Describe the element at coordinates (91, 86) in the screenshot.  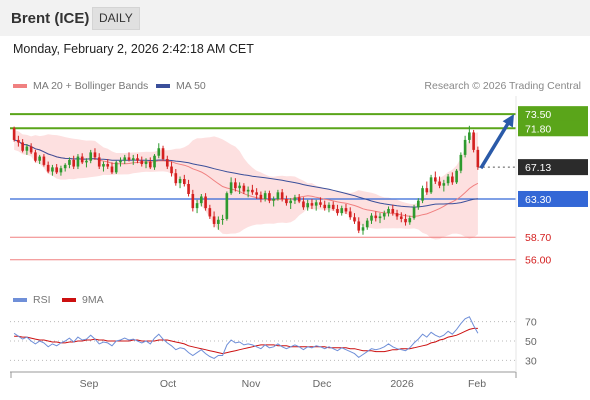
I see `legend-label-ma20: MA 20 + Bollinger Bands` at that location.